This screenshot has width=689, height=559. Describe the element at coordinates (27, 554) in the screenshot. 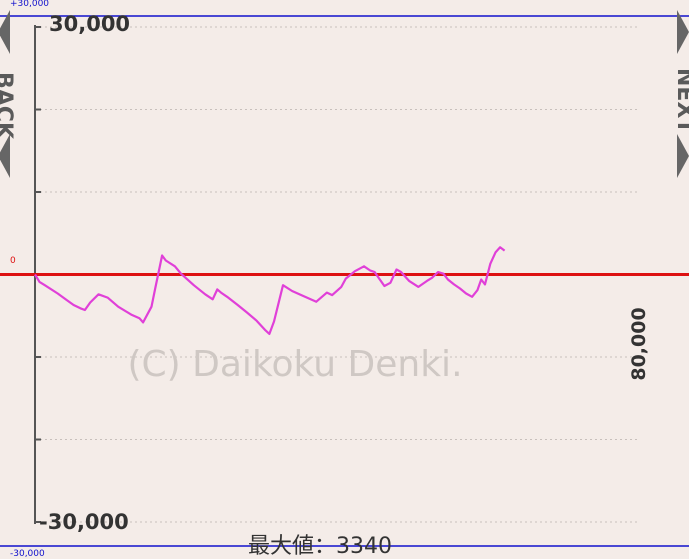

I see `lower-bound-label: -30,000` at that location.